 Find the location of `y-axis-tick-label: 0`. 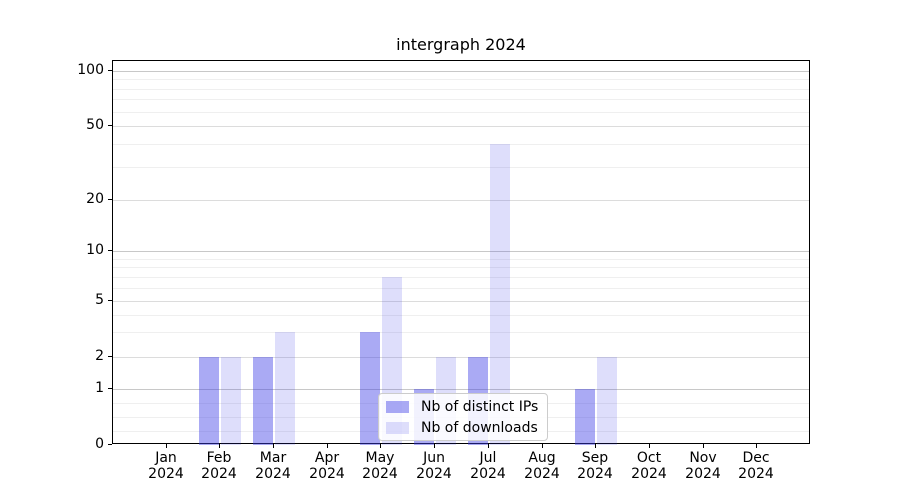

y-axis-tick-label: 0 is located at coordinates (99, 444).